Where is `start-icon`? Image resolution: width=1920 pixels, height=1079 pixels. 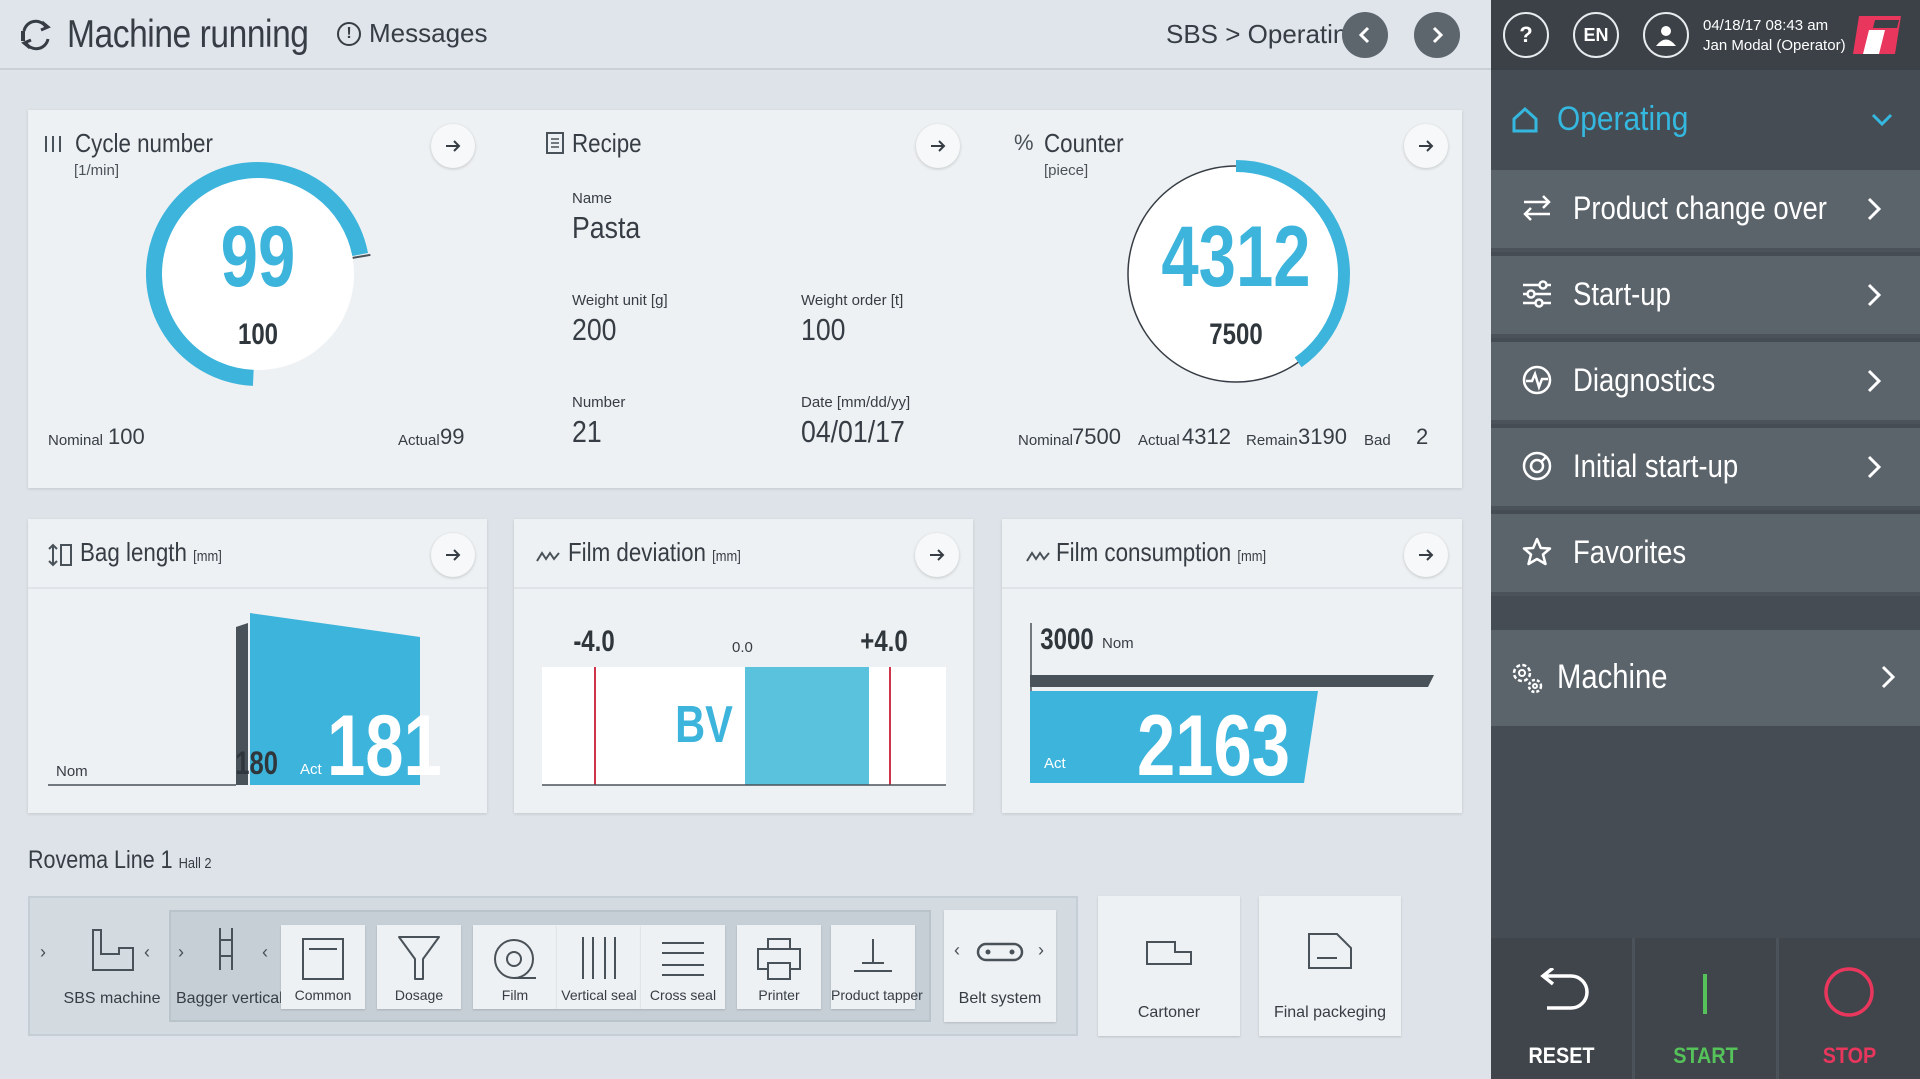
start-icon is located at coordinates (1705, 994).